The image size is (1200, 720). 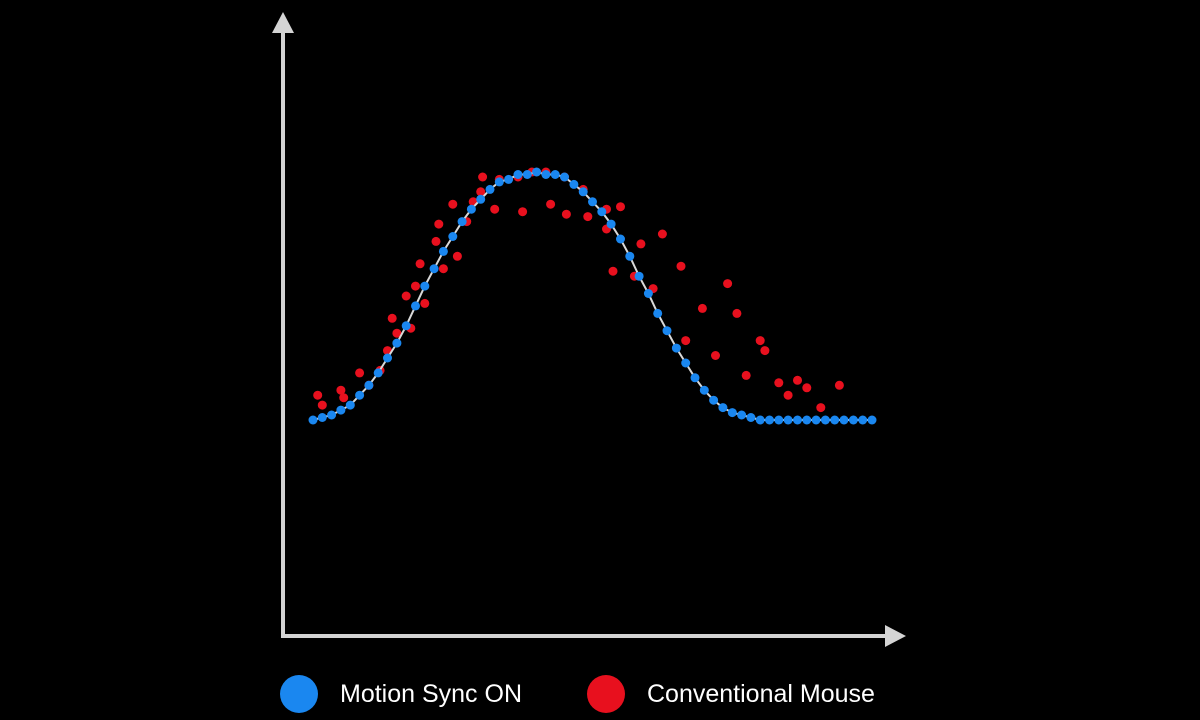 What do you see at coordinates (283, 22) in the screenshot?
I see `y-axis-arrowhead` at bounding box center [283, 22].